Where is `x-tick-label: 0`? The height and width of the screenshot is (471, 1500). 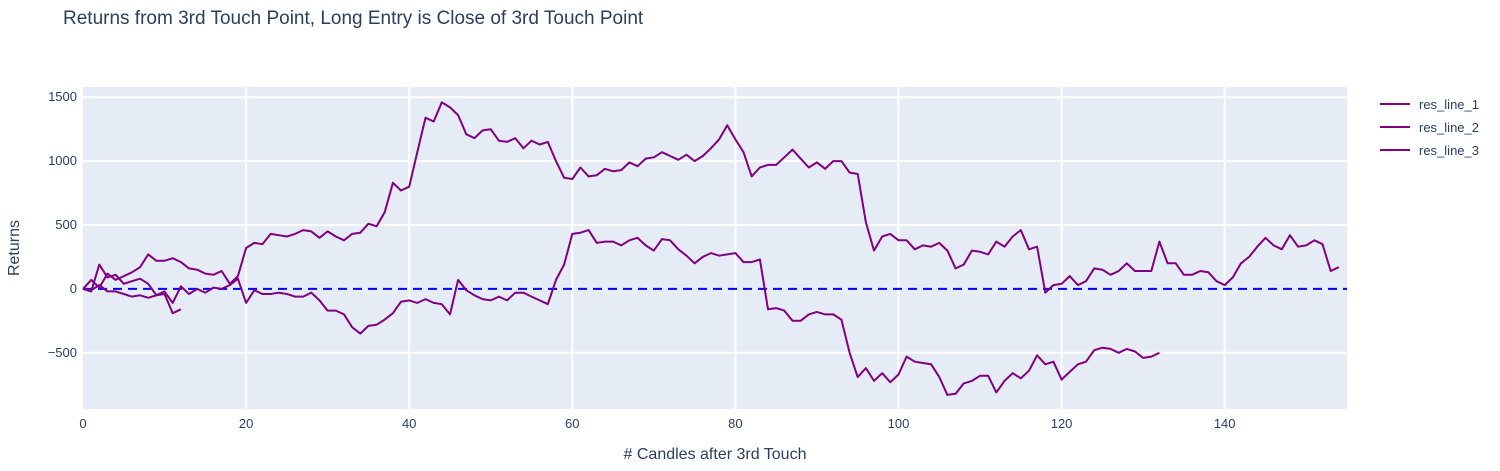
x-tick-label: 0 is located at coordinates (82, 423).